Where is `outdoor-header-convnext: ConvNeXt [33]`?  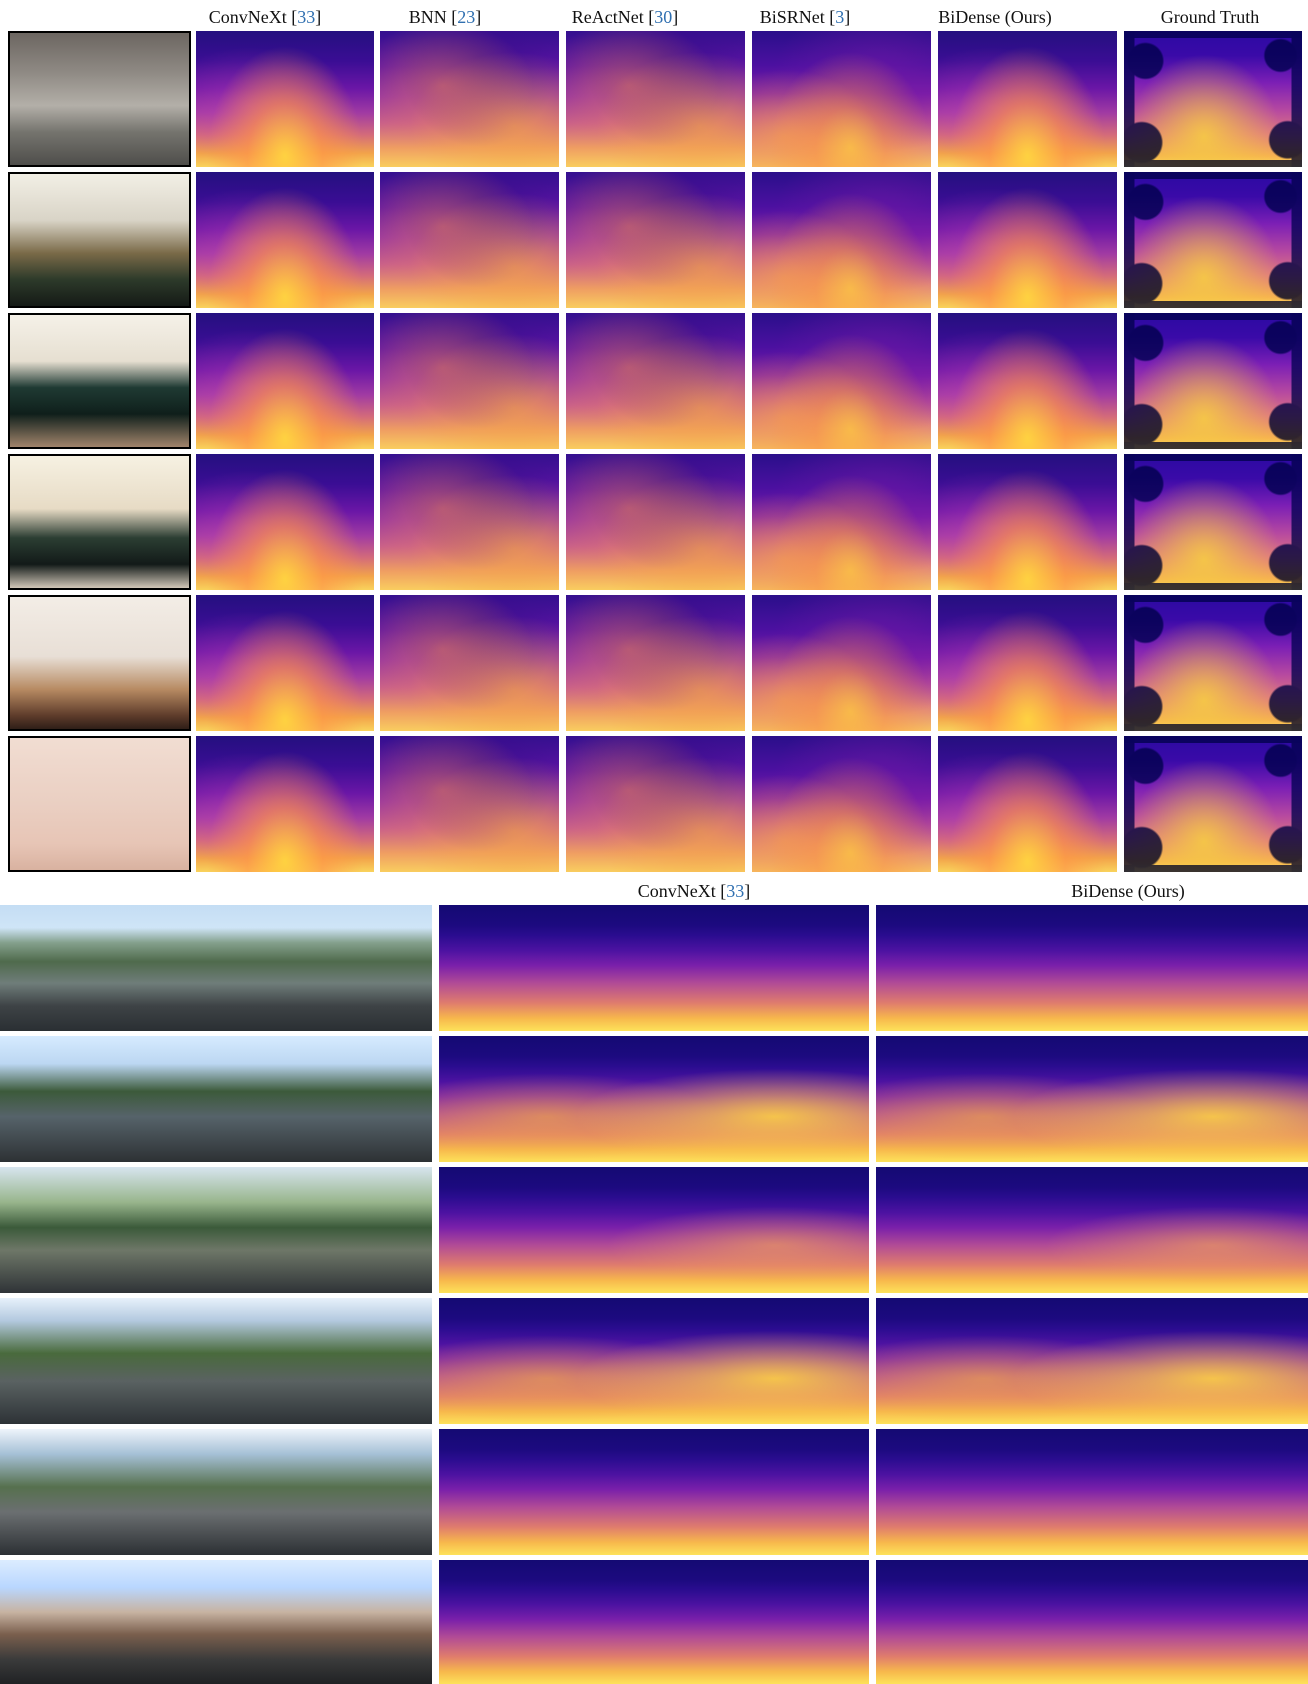
outdoor-header-convnext: ConvNeXt [33] is located at coordinates (694, 891).